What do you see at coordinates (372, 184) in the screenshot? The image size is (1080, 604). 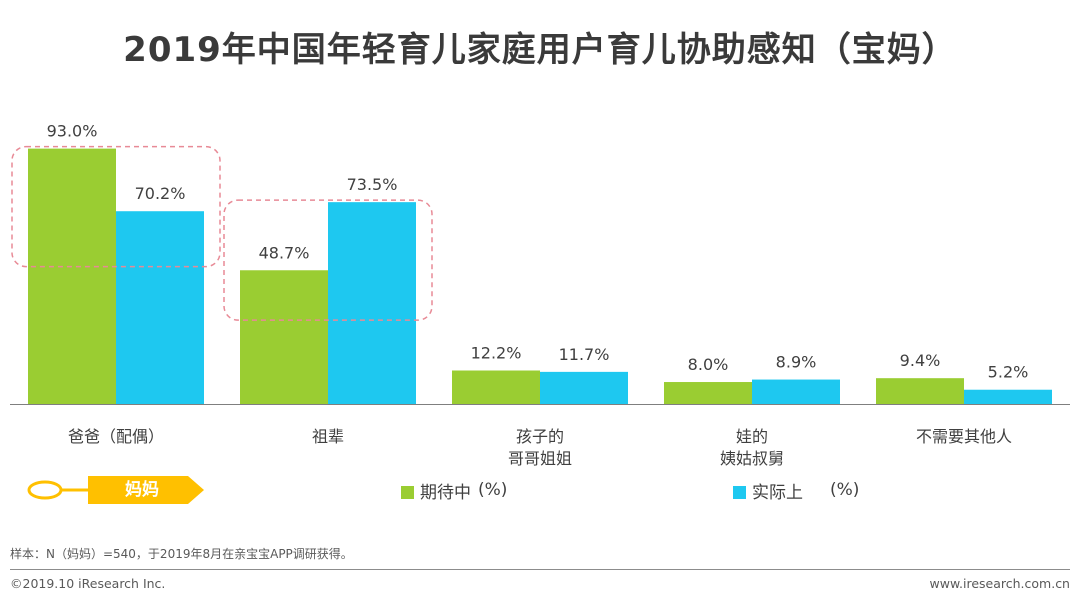 I see `value-label-1-1: 73.5%` at bounding box center [372, 184].